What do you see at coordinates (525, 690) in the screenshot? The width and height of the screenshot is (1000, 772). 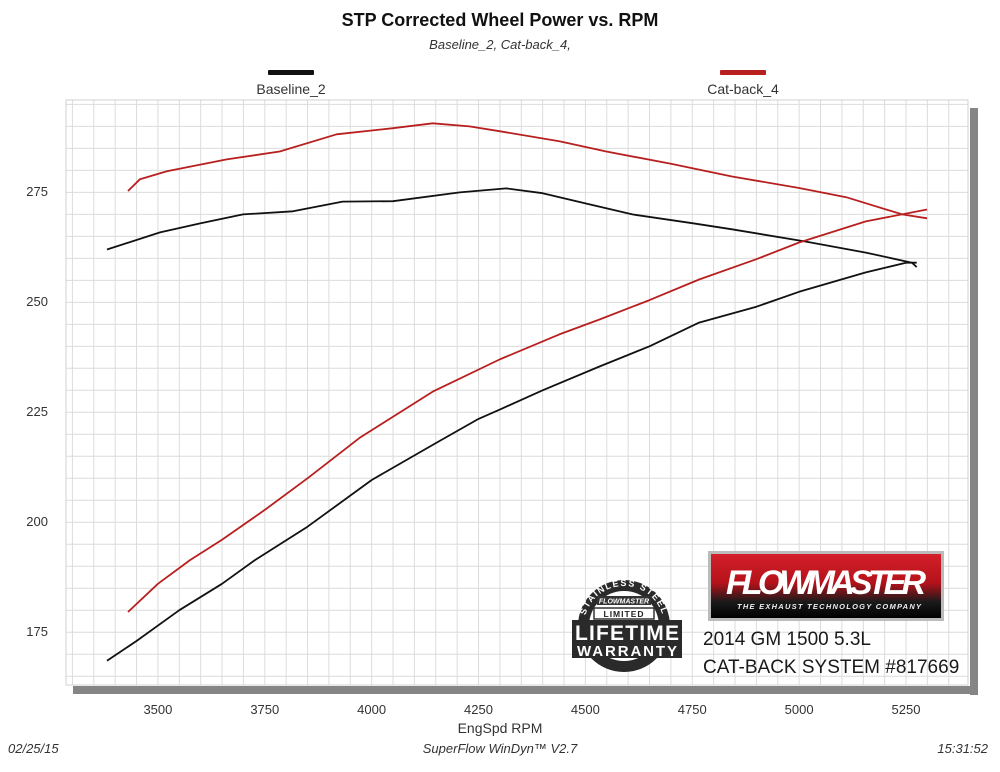 I see `plot-shadow-bottom` at bounding box center [525, 690].